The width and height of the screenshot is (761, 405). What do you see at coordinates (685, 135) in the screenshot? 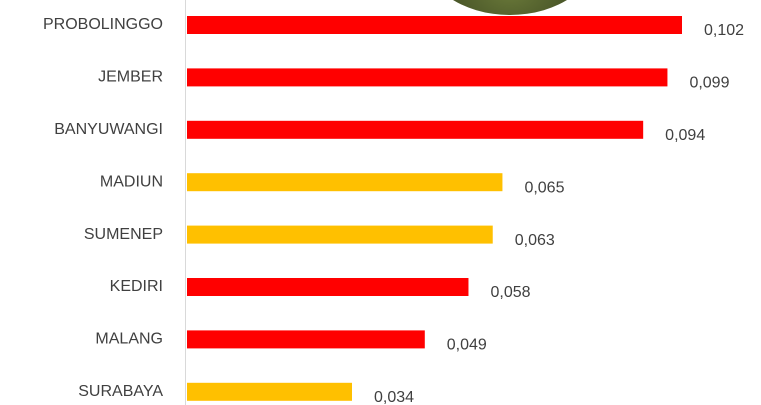
I see `data-label: 0,094` at bounding box center [685, 135].